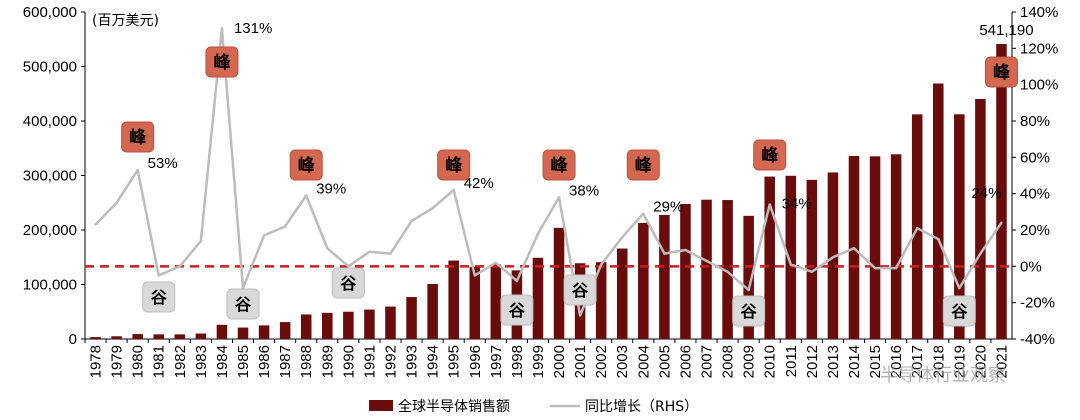 The image size is (1080, 420). What do you see at coordinates (306, 326) in the screenshot?
I see `bar-1988` at bounding box center [306, 326].